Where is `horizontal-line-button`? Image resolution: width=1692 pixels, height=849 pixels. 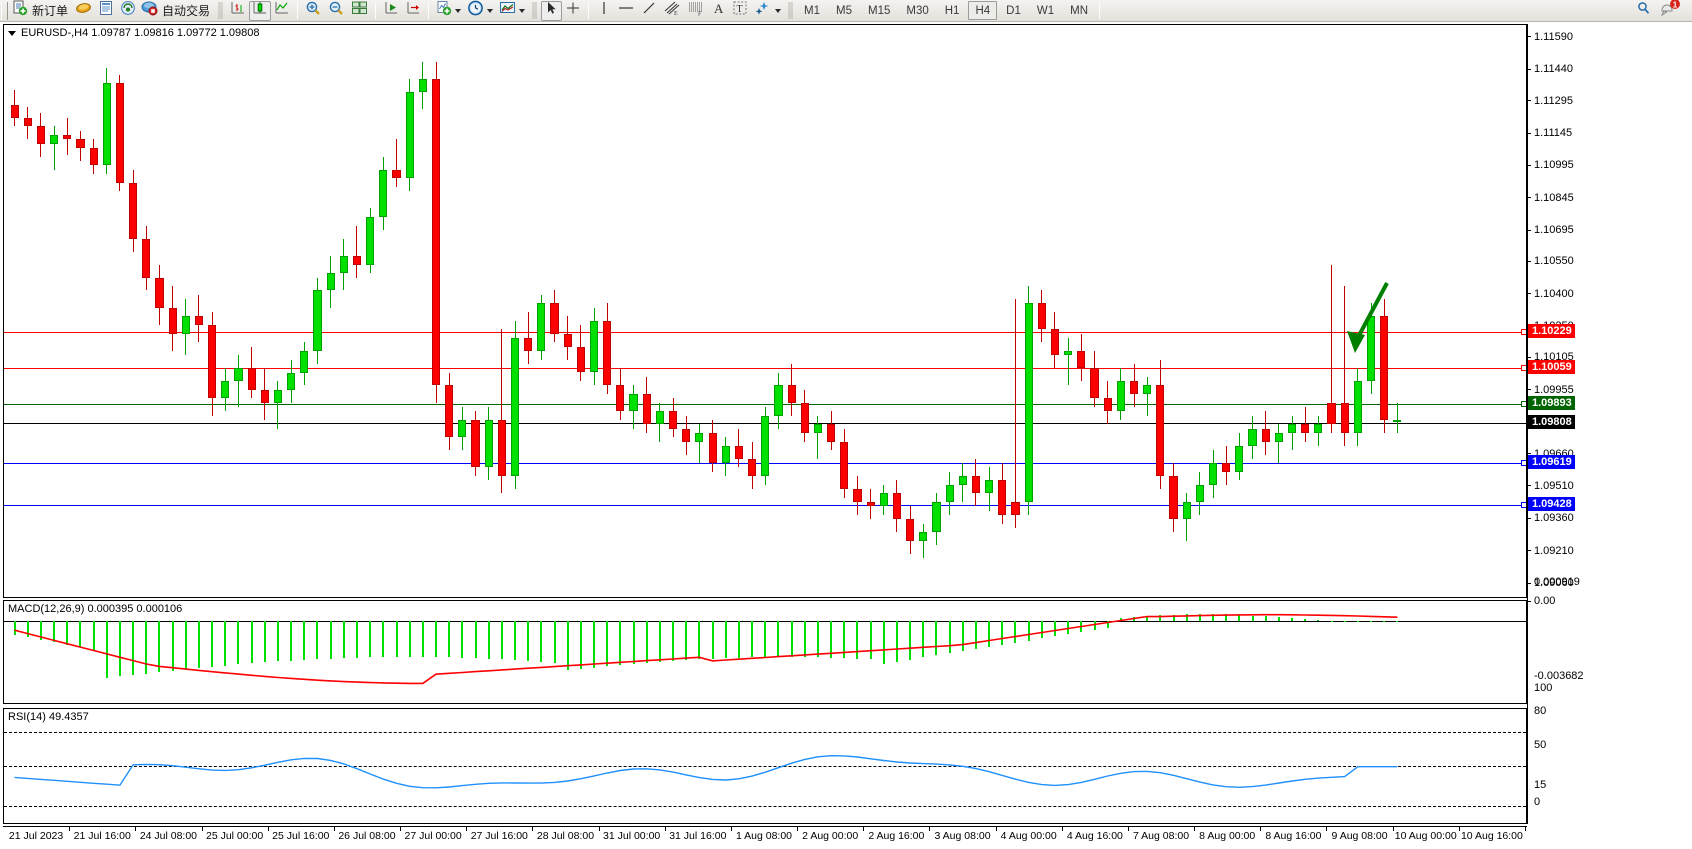 horizontal-line-button is located at coordinates (626, 11).